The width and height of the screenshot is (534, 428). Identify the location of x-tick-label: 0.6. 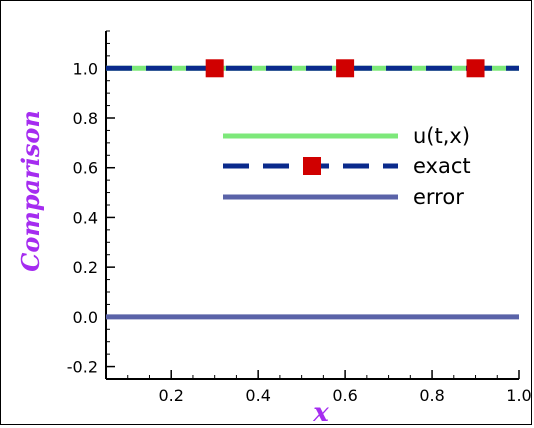
(344, 395).